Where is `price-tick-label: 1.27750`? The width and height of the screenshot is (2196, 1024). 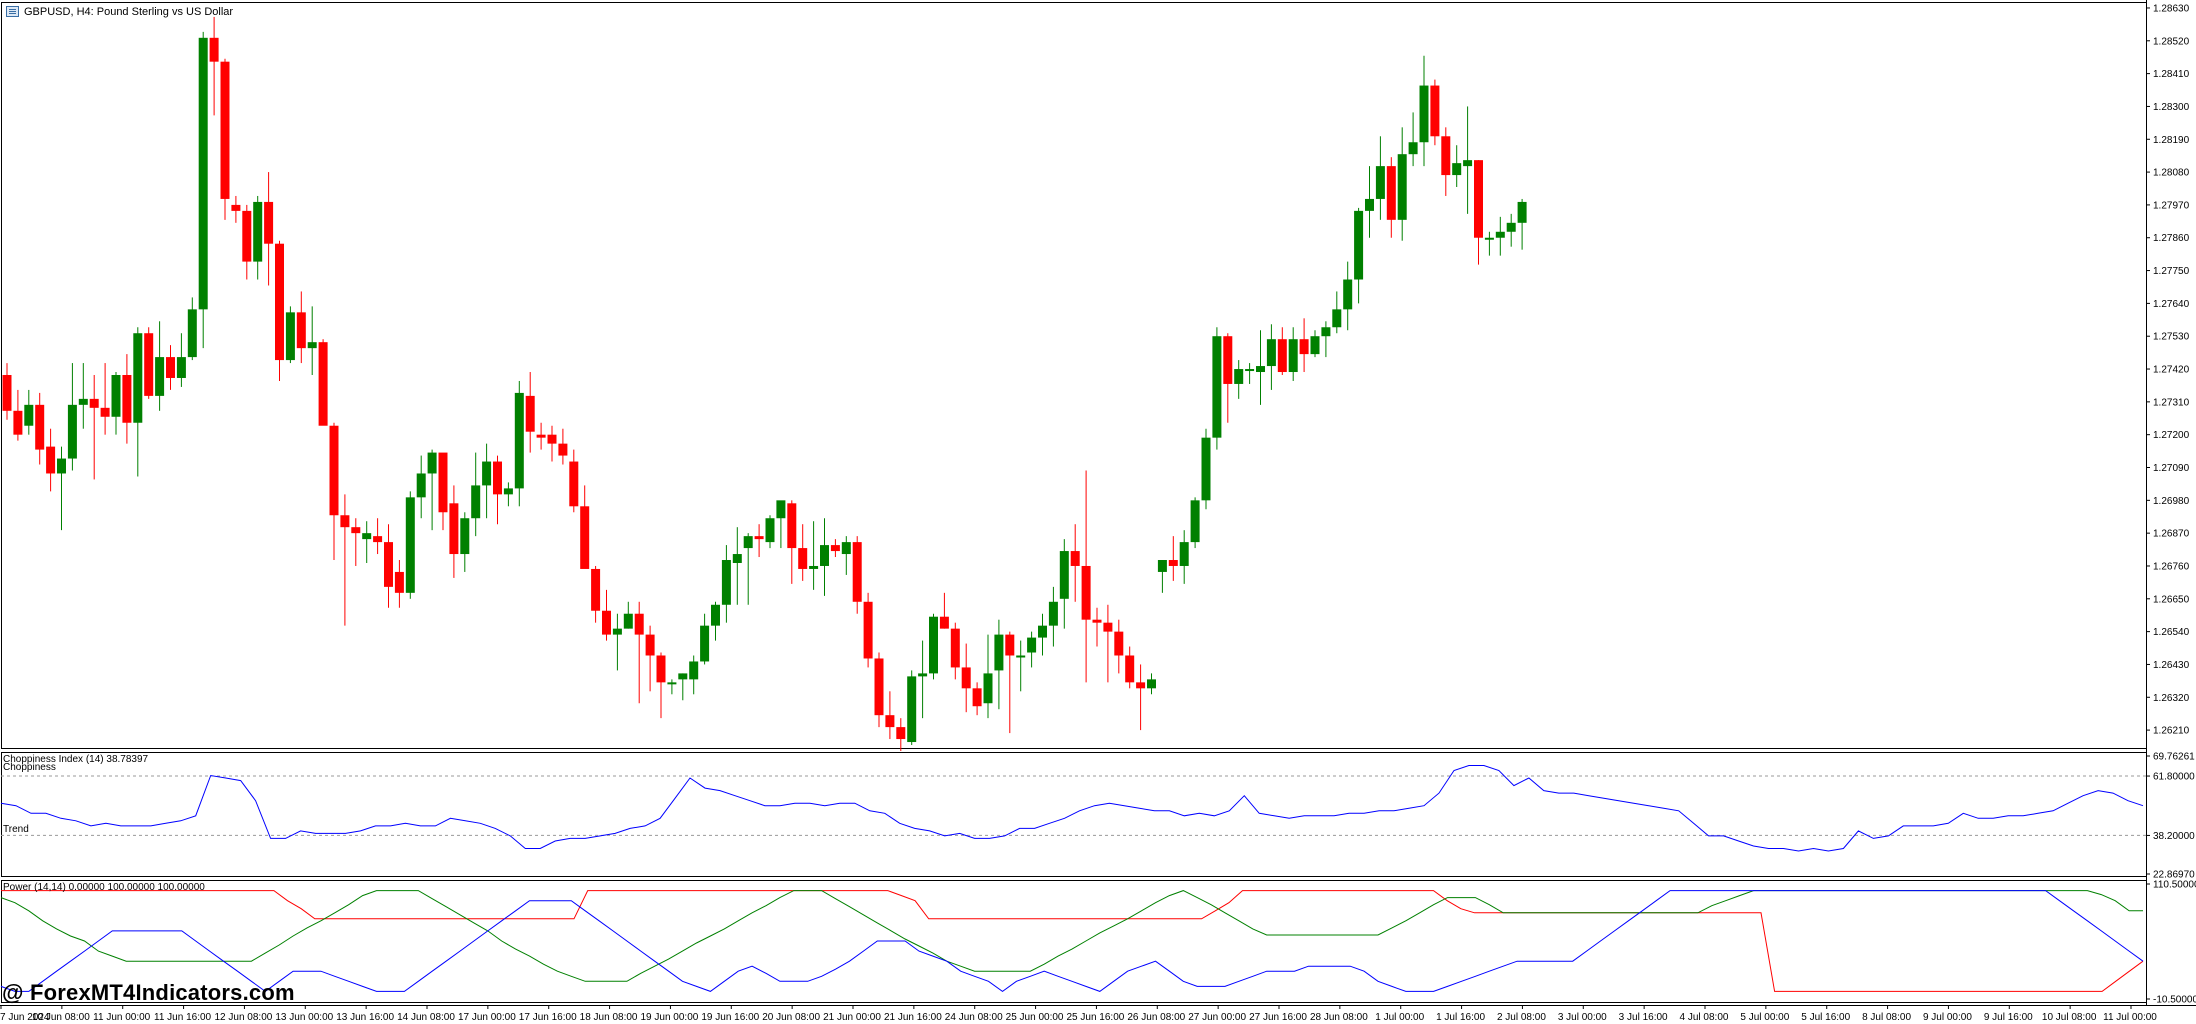
price-tick-label: 1.27750 is located at coordinates (2171, 271).